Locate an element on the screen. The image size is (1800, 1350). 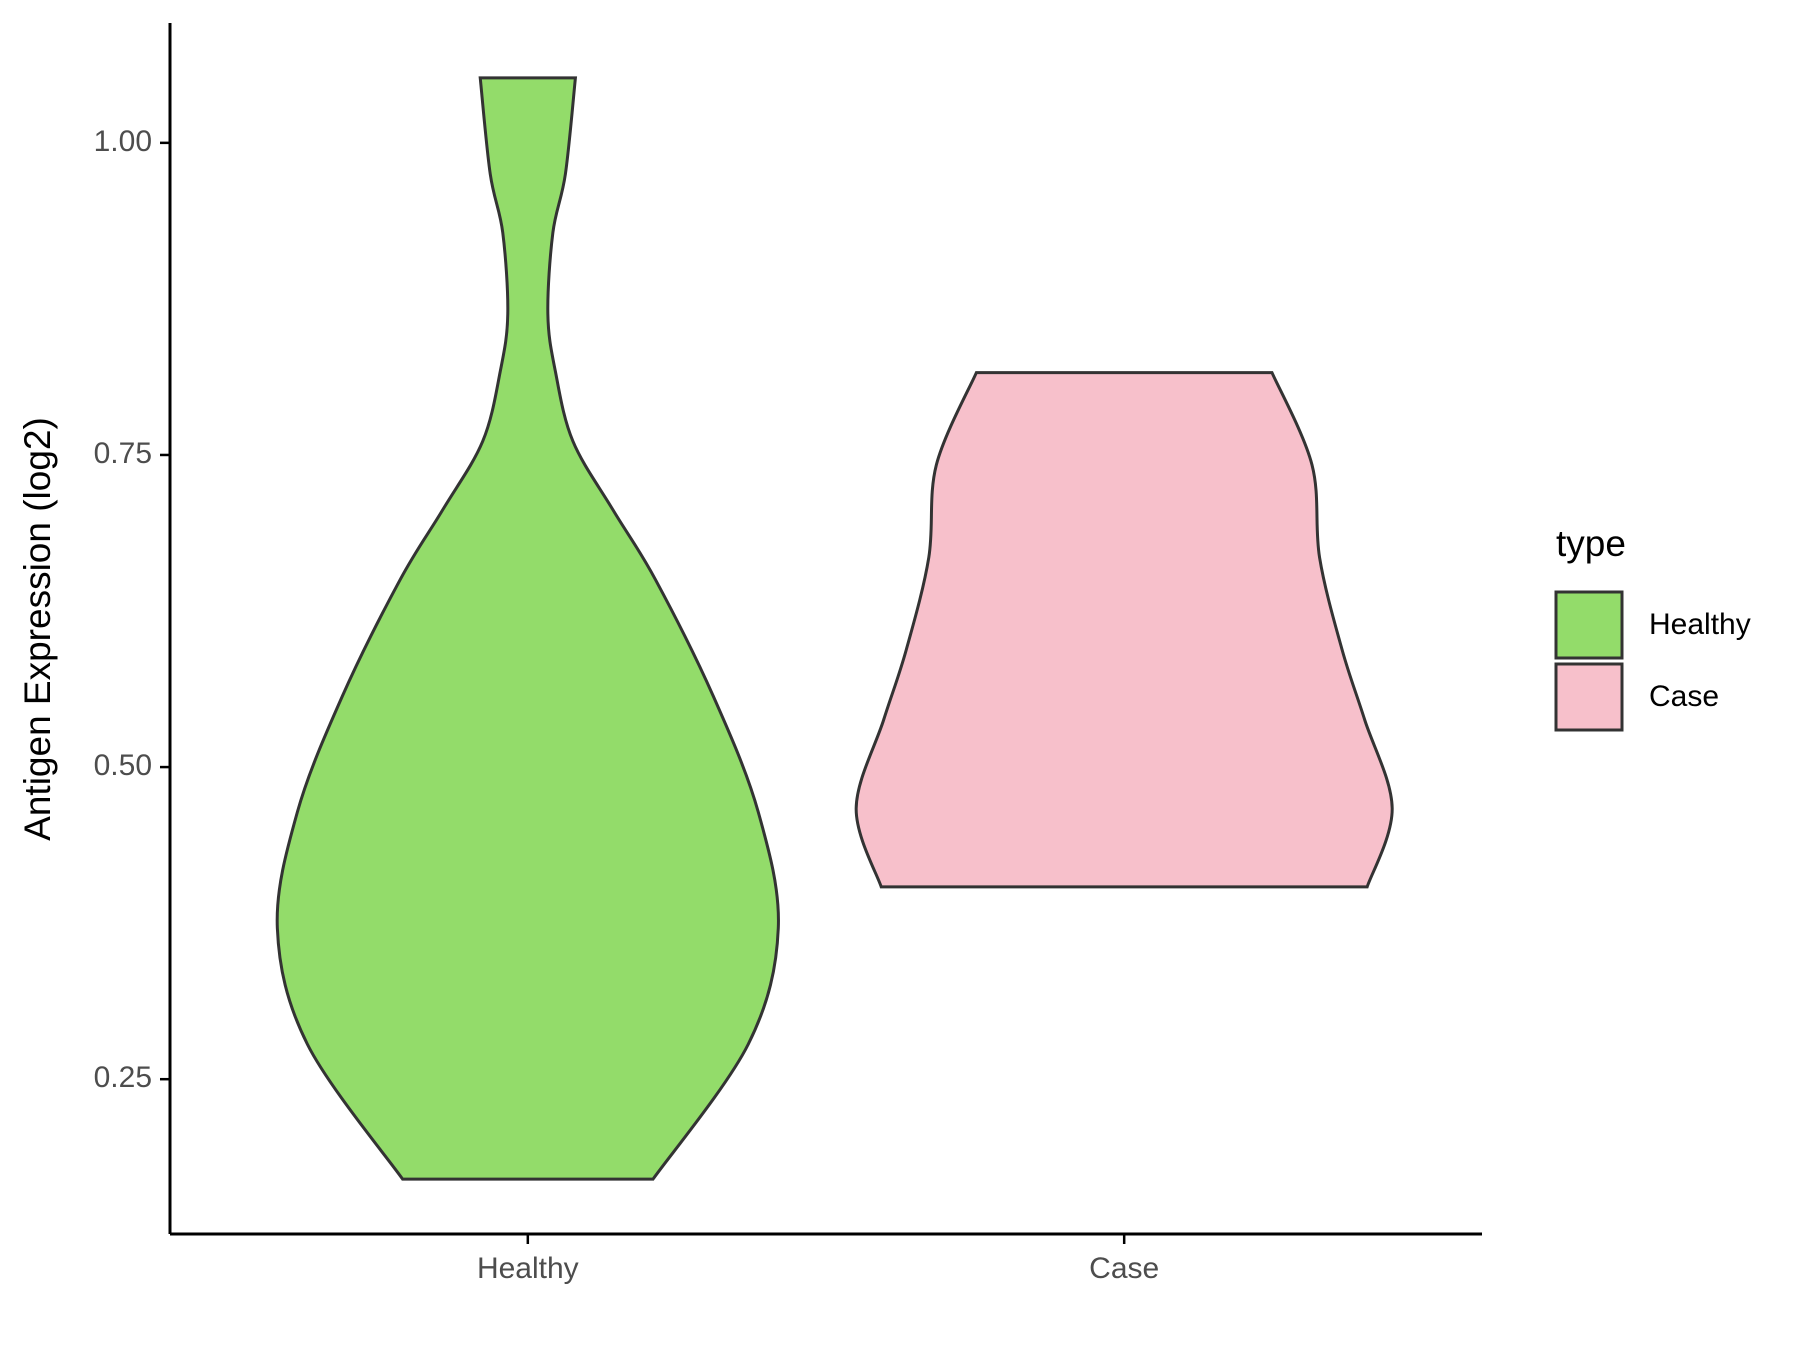
y-tick-label: 0.25 is located at coordinates (123, 1077).